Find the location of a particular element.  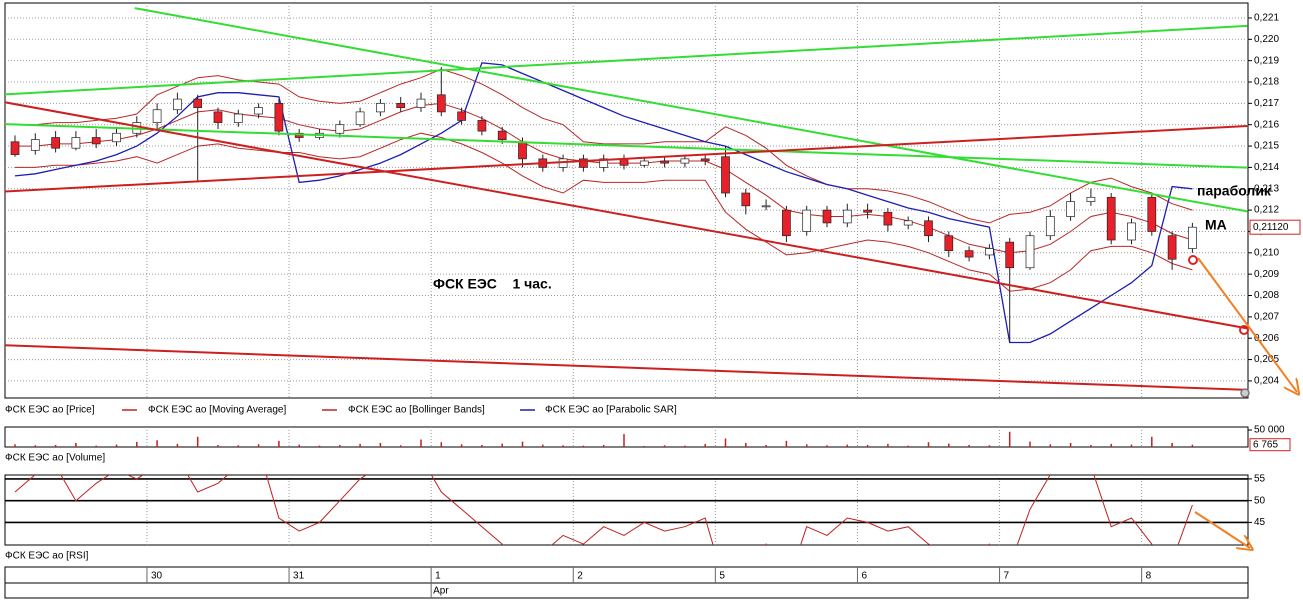

y-tick-label: 0,213 is located at coordinates (1266, 188).